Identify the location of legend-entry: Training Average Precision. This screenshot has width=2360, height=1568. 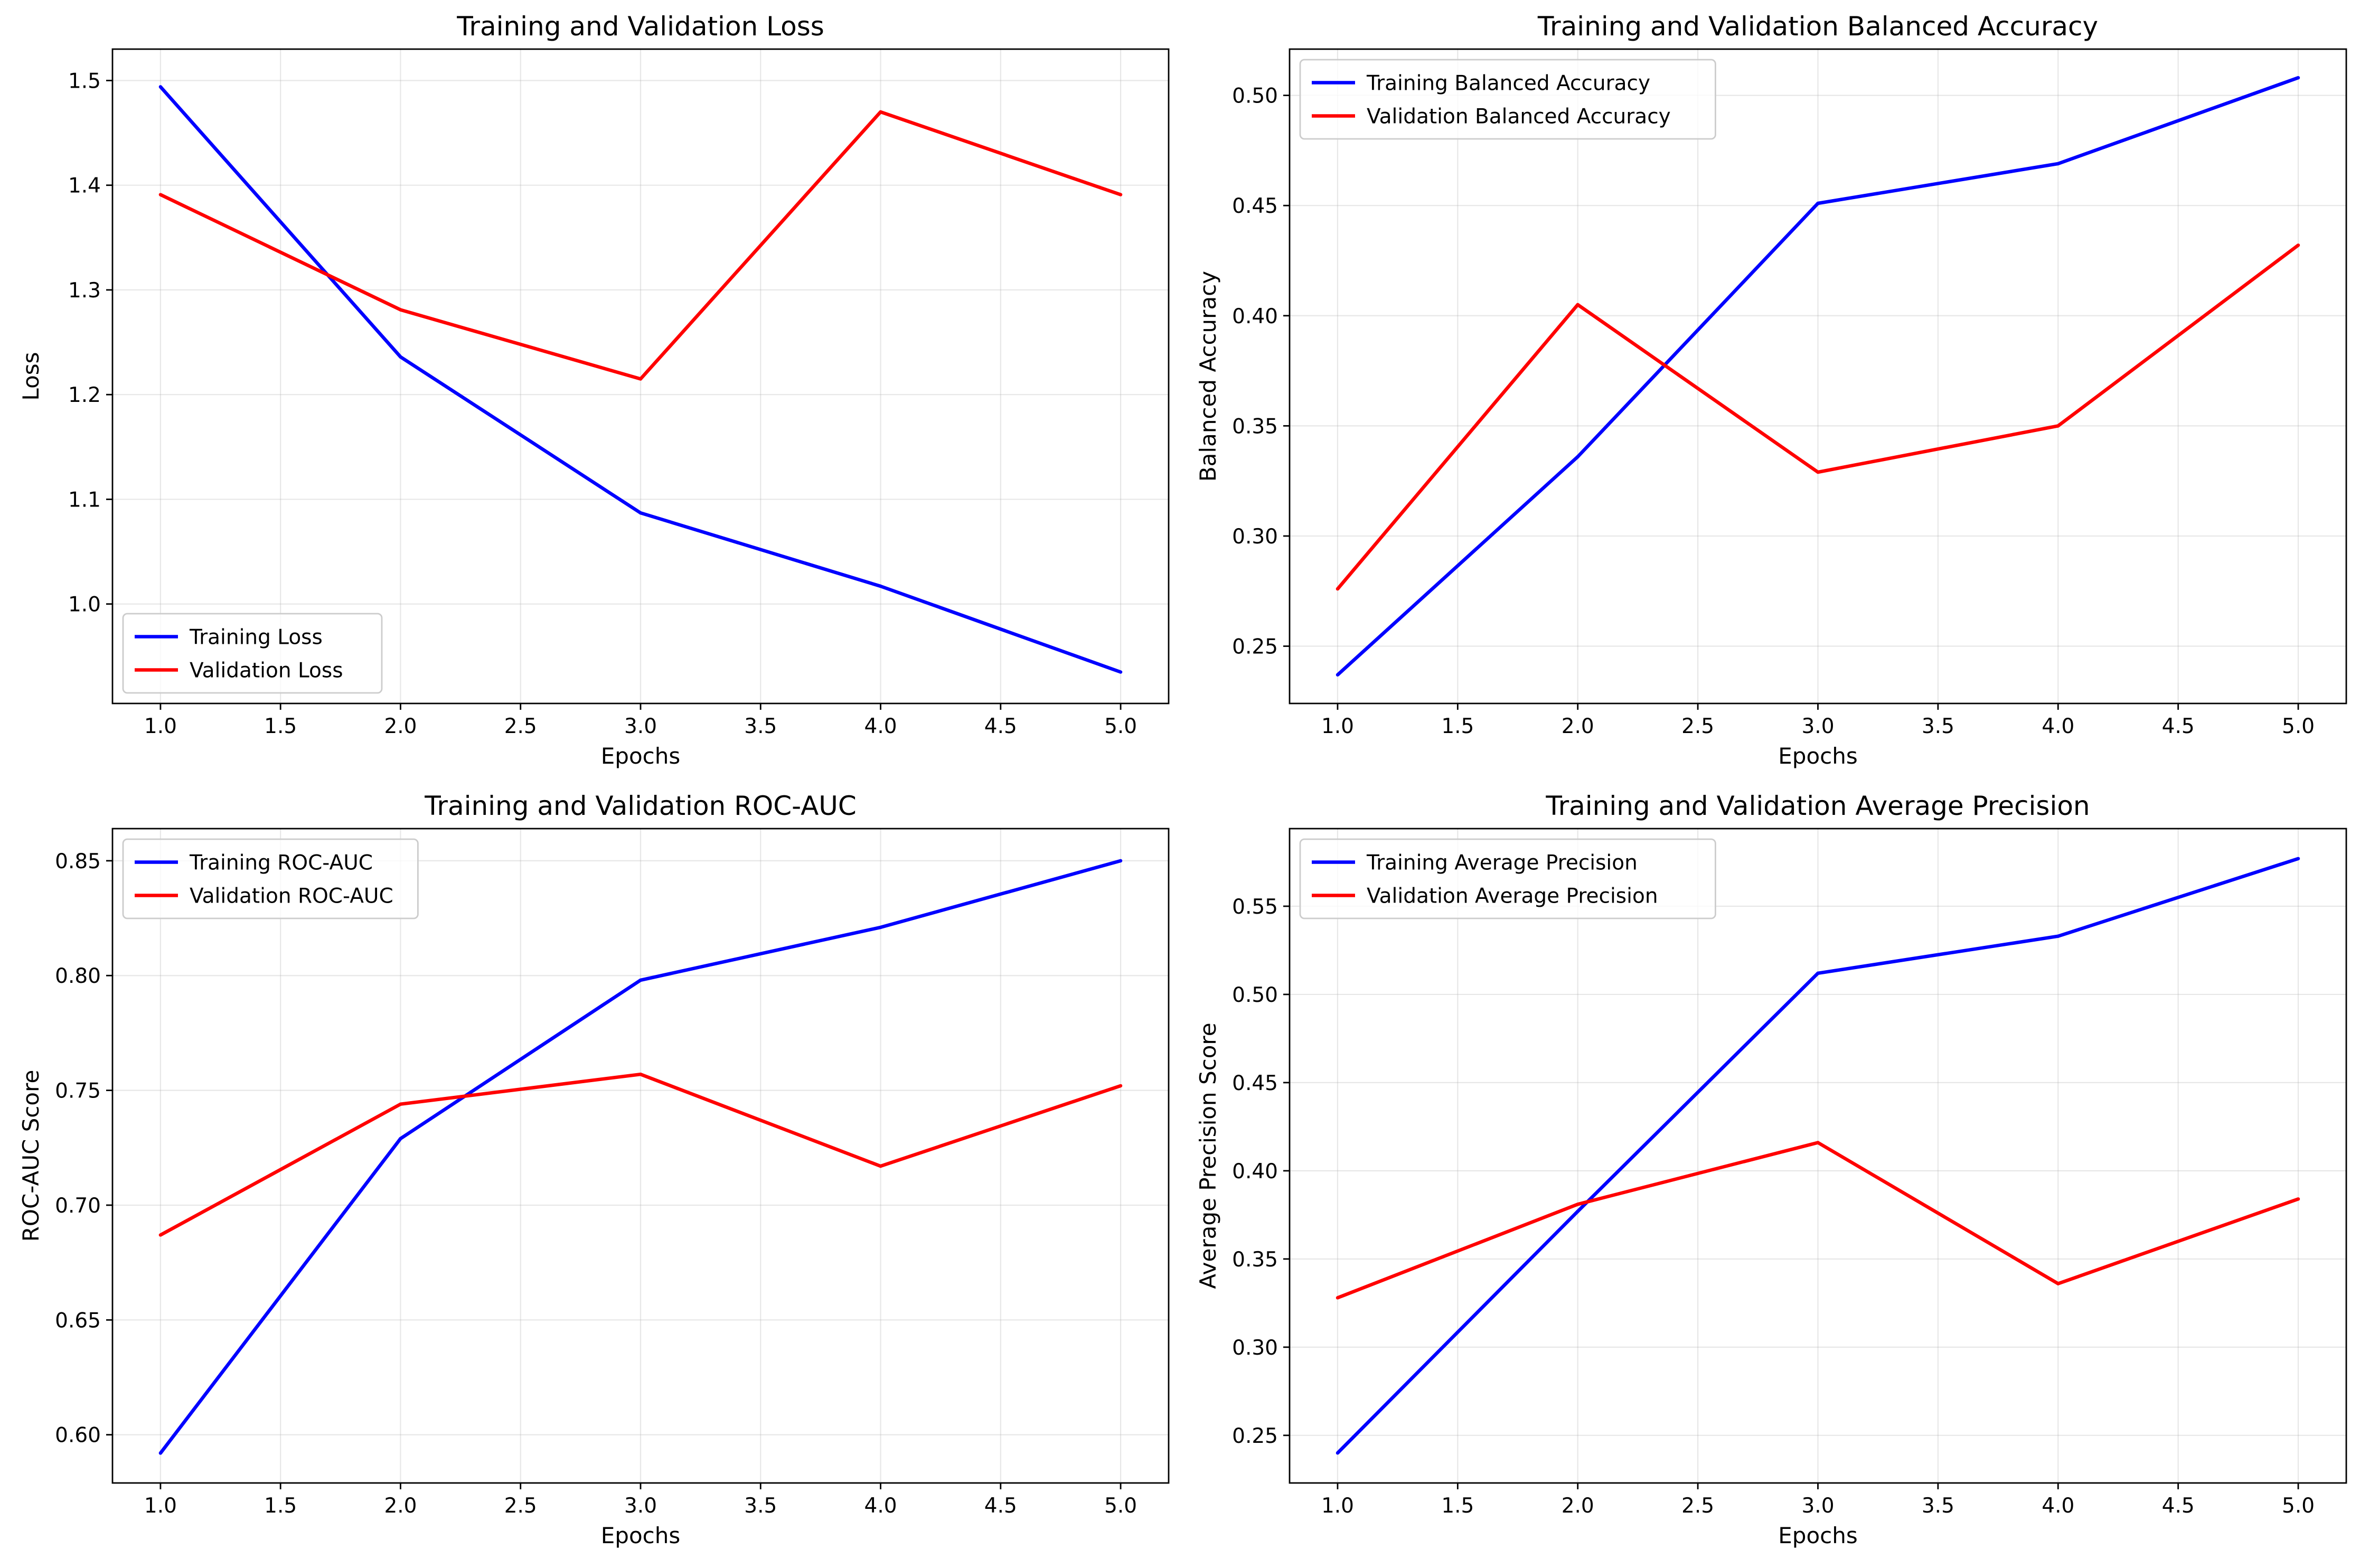
(1502, 863).